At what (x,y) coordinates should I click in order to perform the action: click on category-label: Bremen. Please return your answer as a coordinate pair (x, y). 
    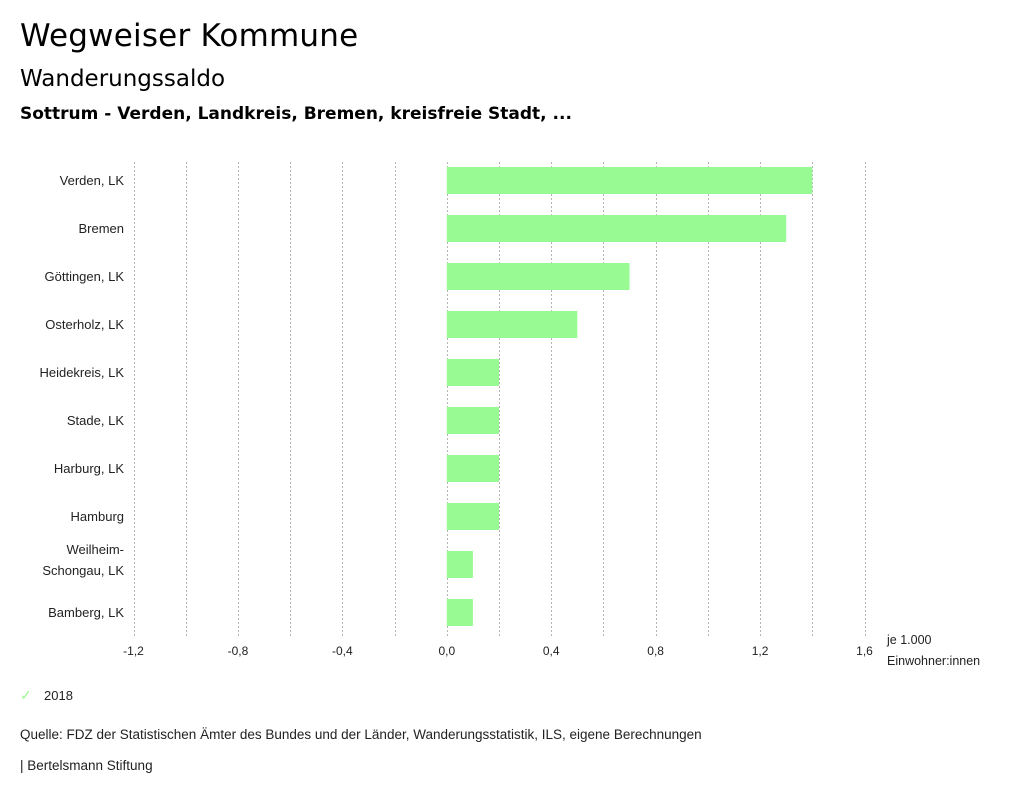
    Looking at the image, I should click on (101, 228).